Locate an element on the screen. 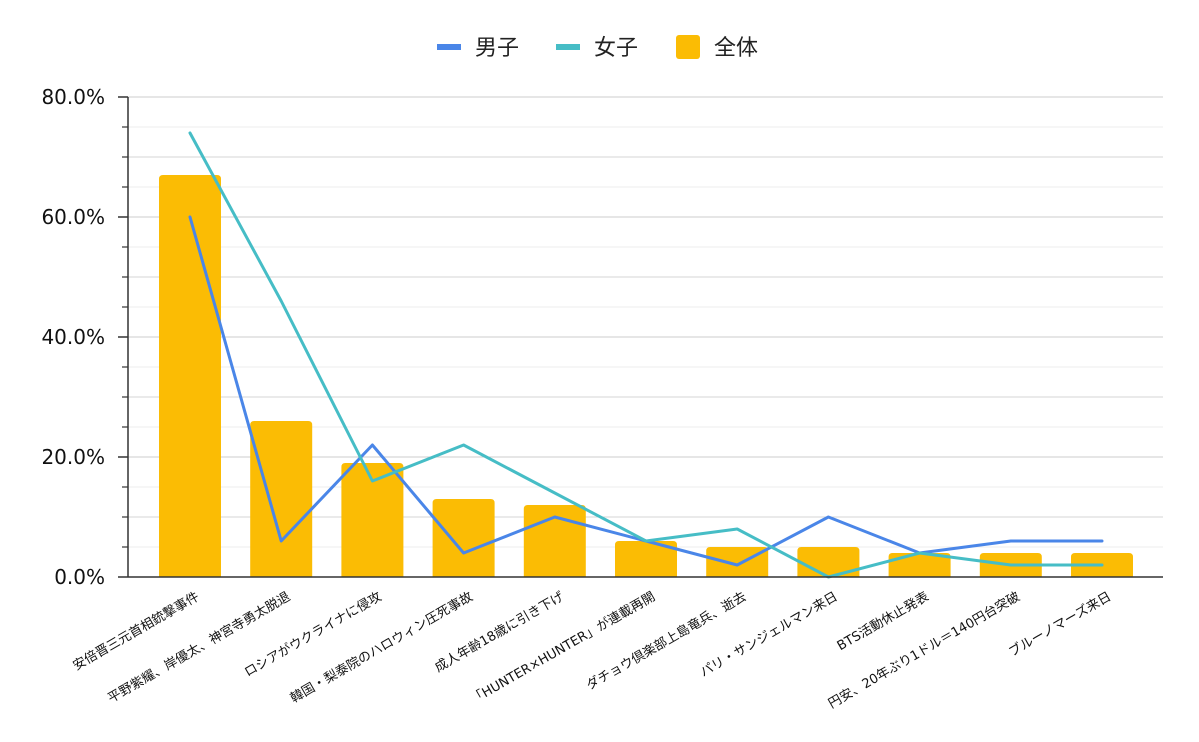 This screenshot has width=1199, height=742. legend-label-2: 全体 is located at coordinates (736, 48).